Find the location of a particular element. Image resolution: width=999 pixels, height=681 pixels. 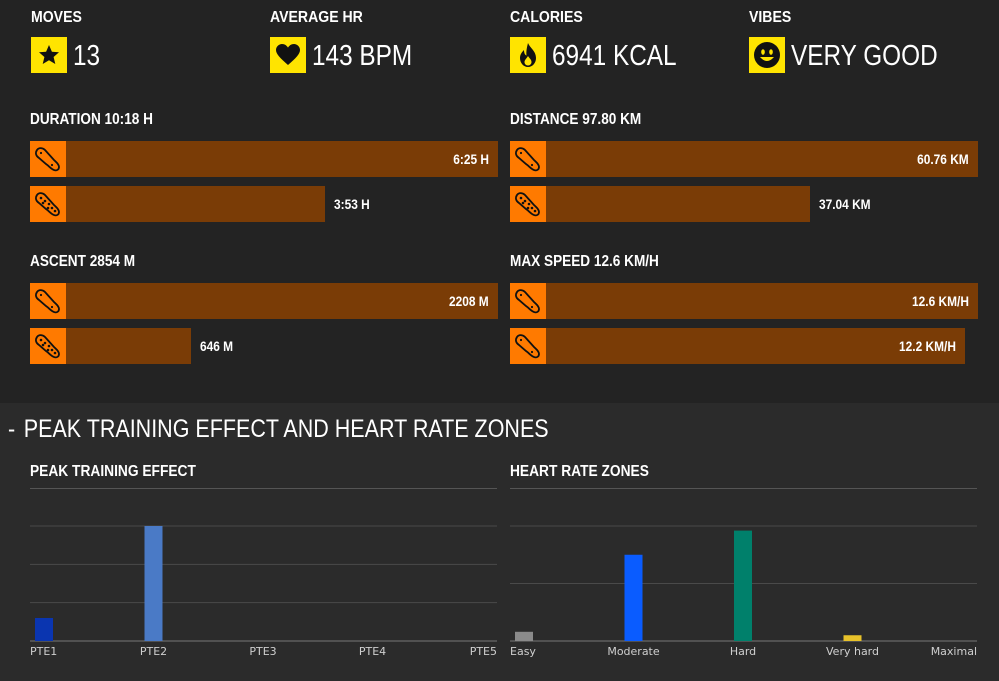

chart-title: HEART RATE ZONES is located at coordinates (579, 471).